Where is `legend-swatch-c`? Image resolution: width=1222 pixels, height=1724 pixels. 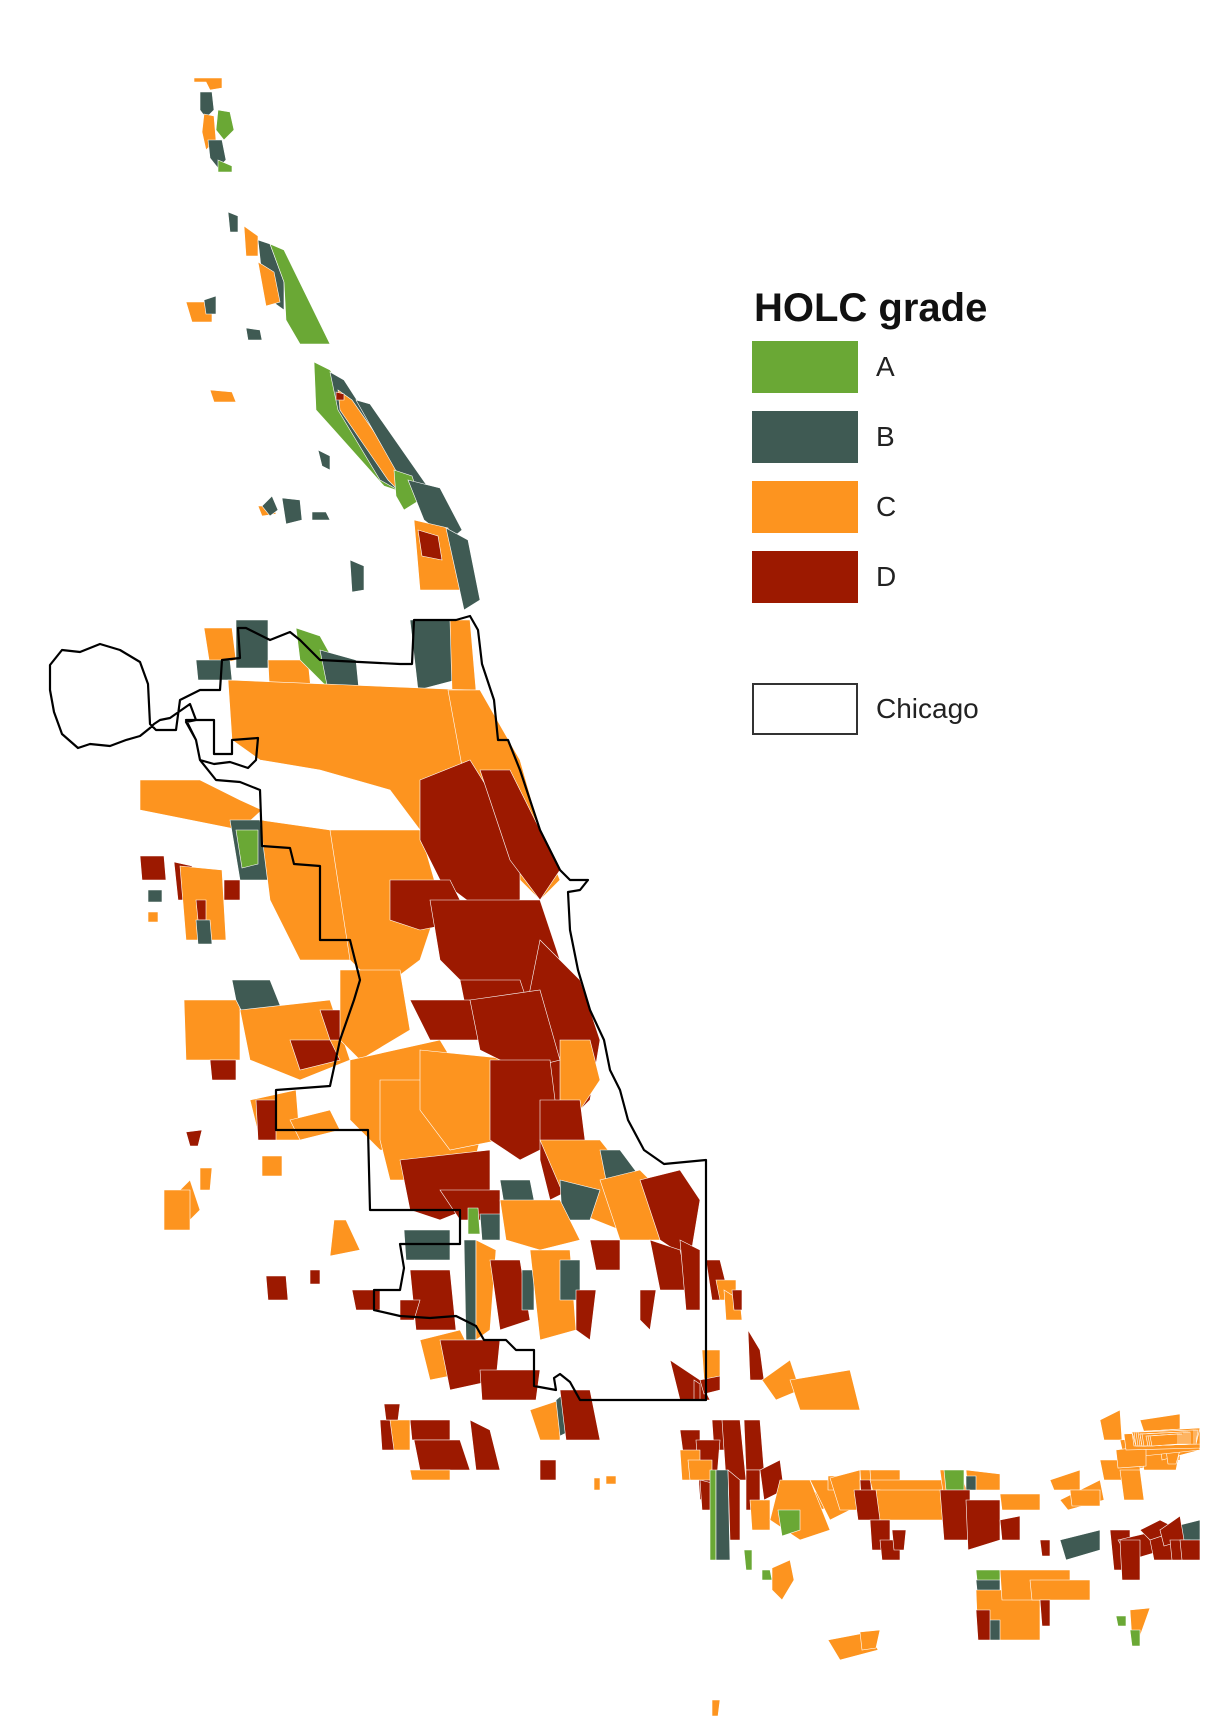
legend-swatch-c is located at coordinates (805, 507).